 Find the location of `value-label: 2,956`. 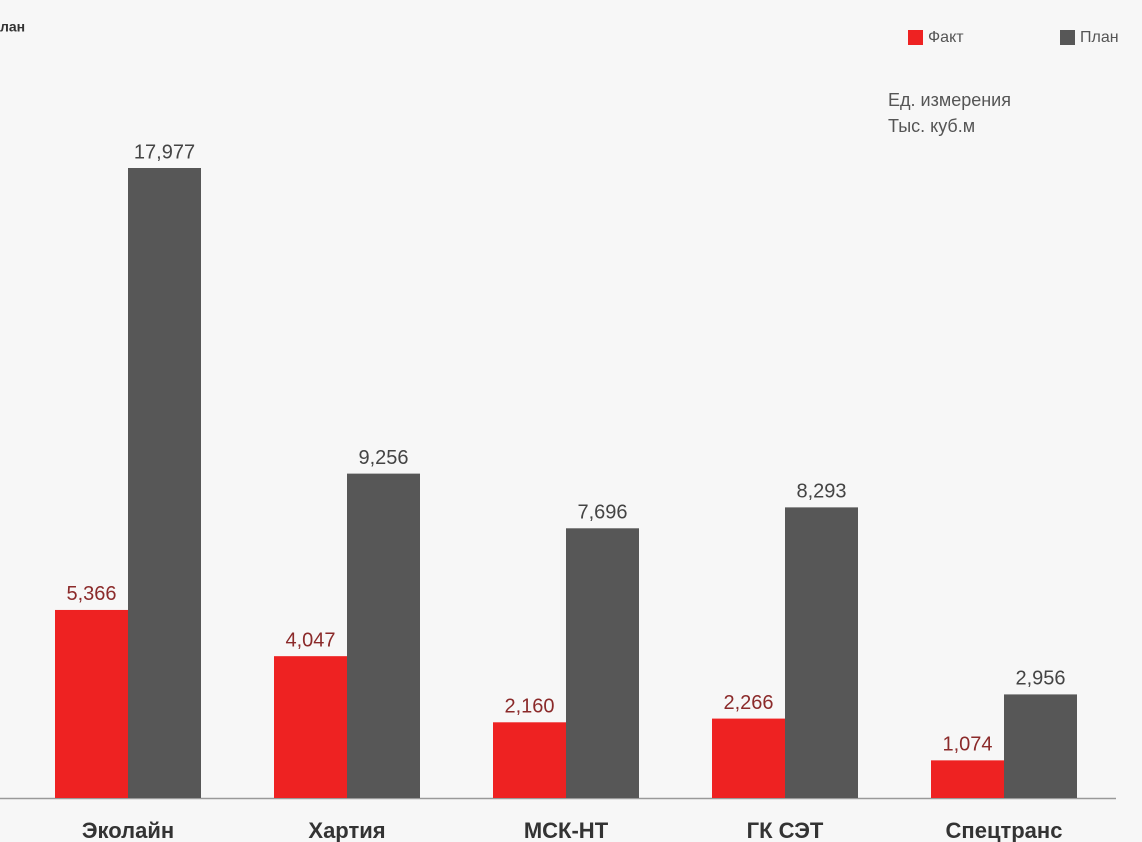

value-label: 2,956 is located at coordinates (1040, 679).